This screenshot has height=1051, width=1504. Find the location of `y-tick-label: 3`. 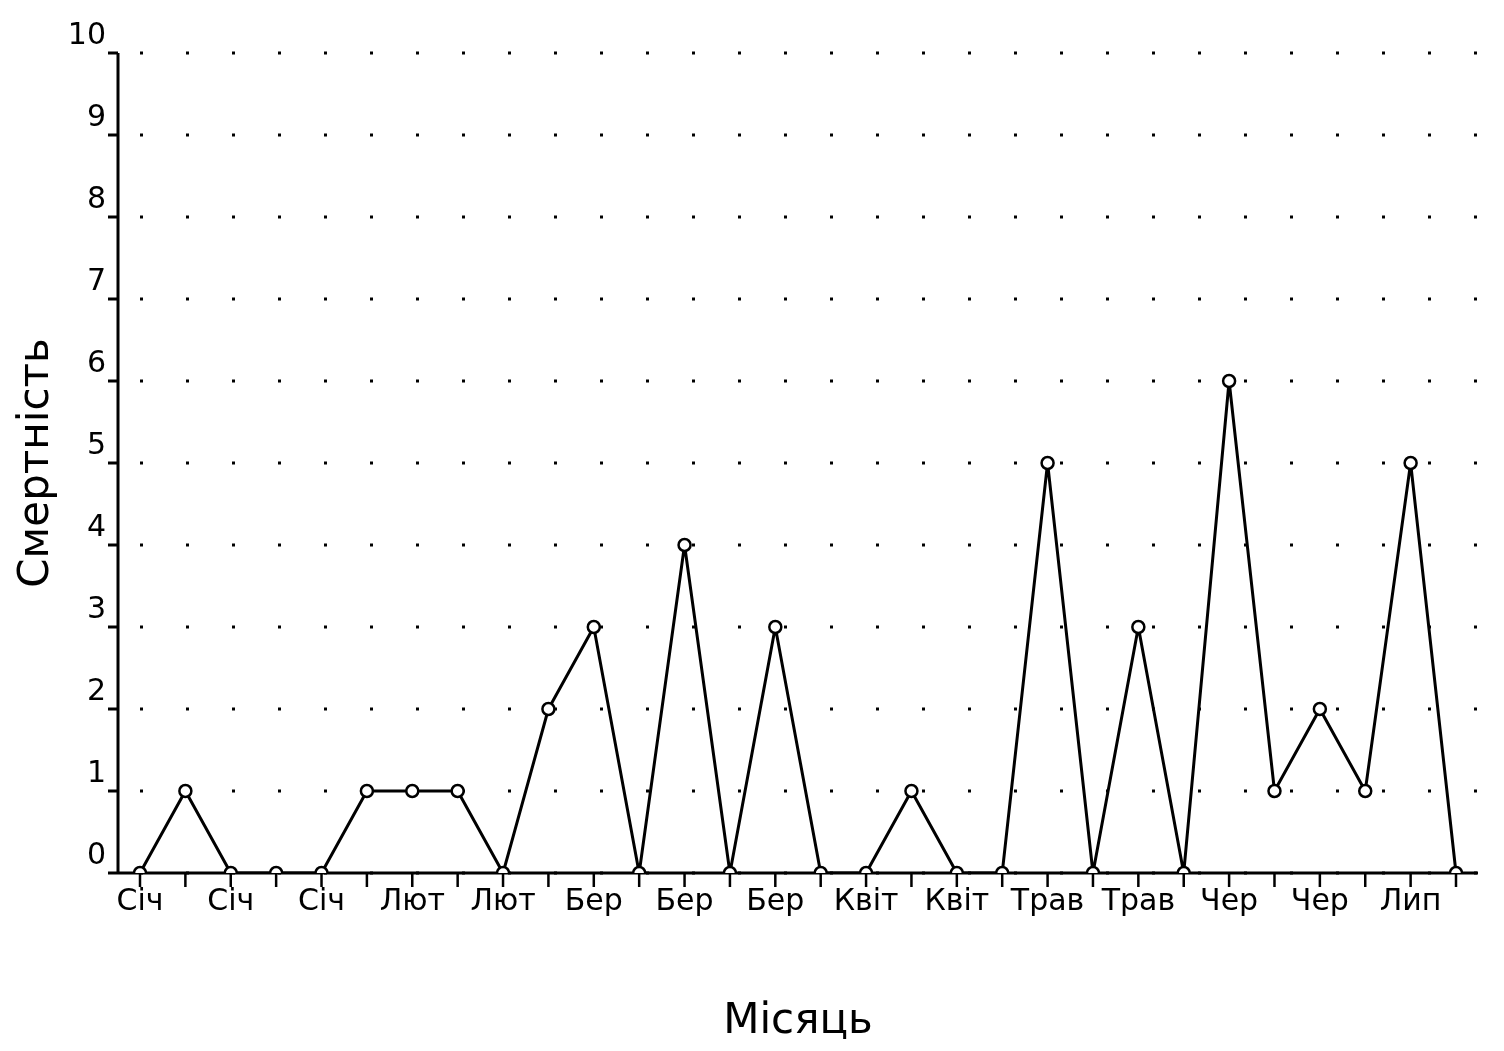

y-tick-label: 3 is located at coordinates (96, 607).